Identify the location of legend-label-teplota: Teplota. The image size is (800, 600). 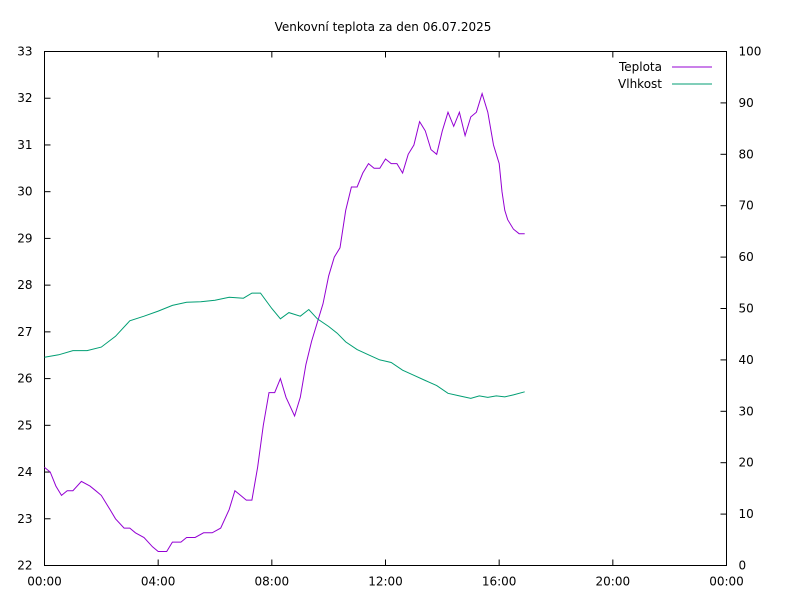
(640, 67).